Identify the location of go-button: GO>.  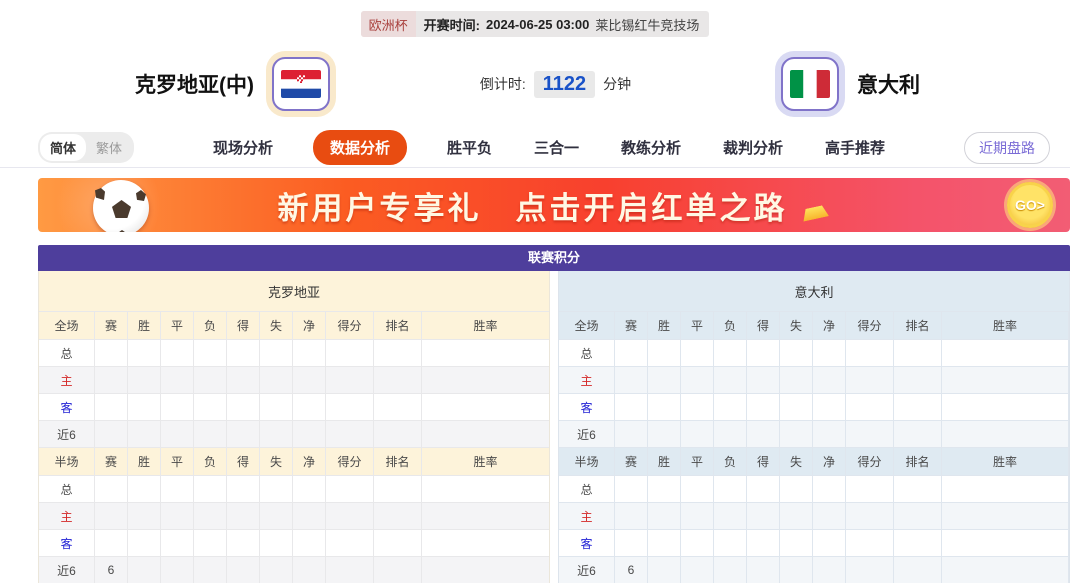
(1030, 205).